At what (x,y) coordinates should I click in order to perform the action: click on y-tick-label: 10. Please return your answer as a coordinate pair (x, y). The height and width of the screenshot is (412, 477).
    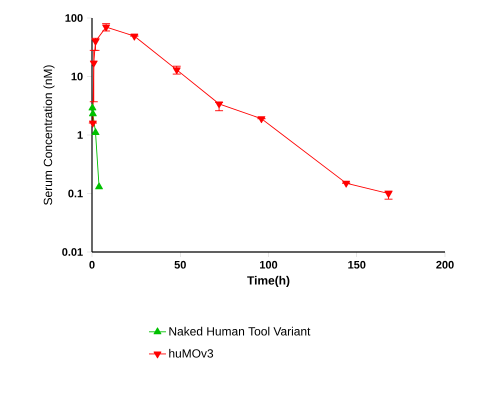
    Looking at the image, I should click on (77, 76).